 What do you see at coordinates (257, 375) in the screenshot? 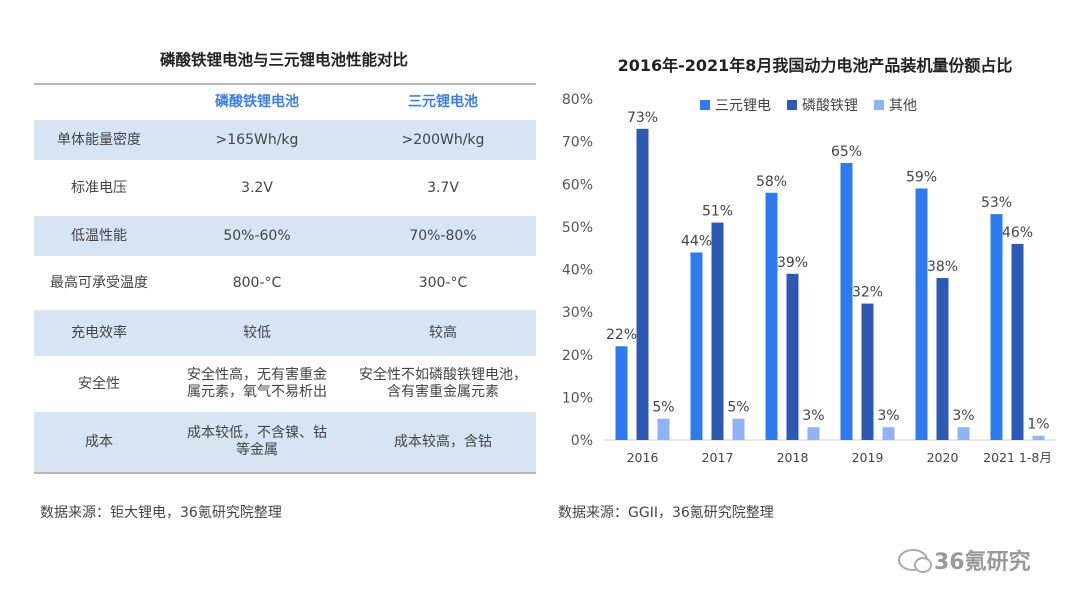
I see `row-value-lfp-line: 安全性高，无有害重金` at bounding box center [257, 375].